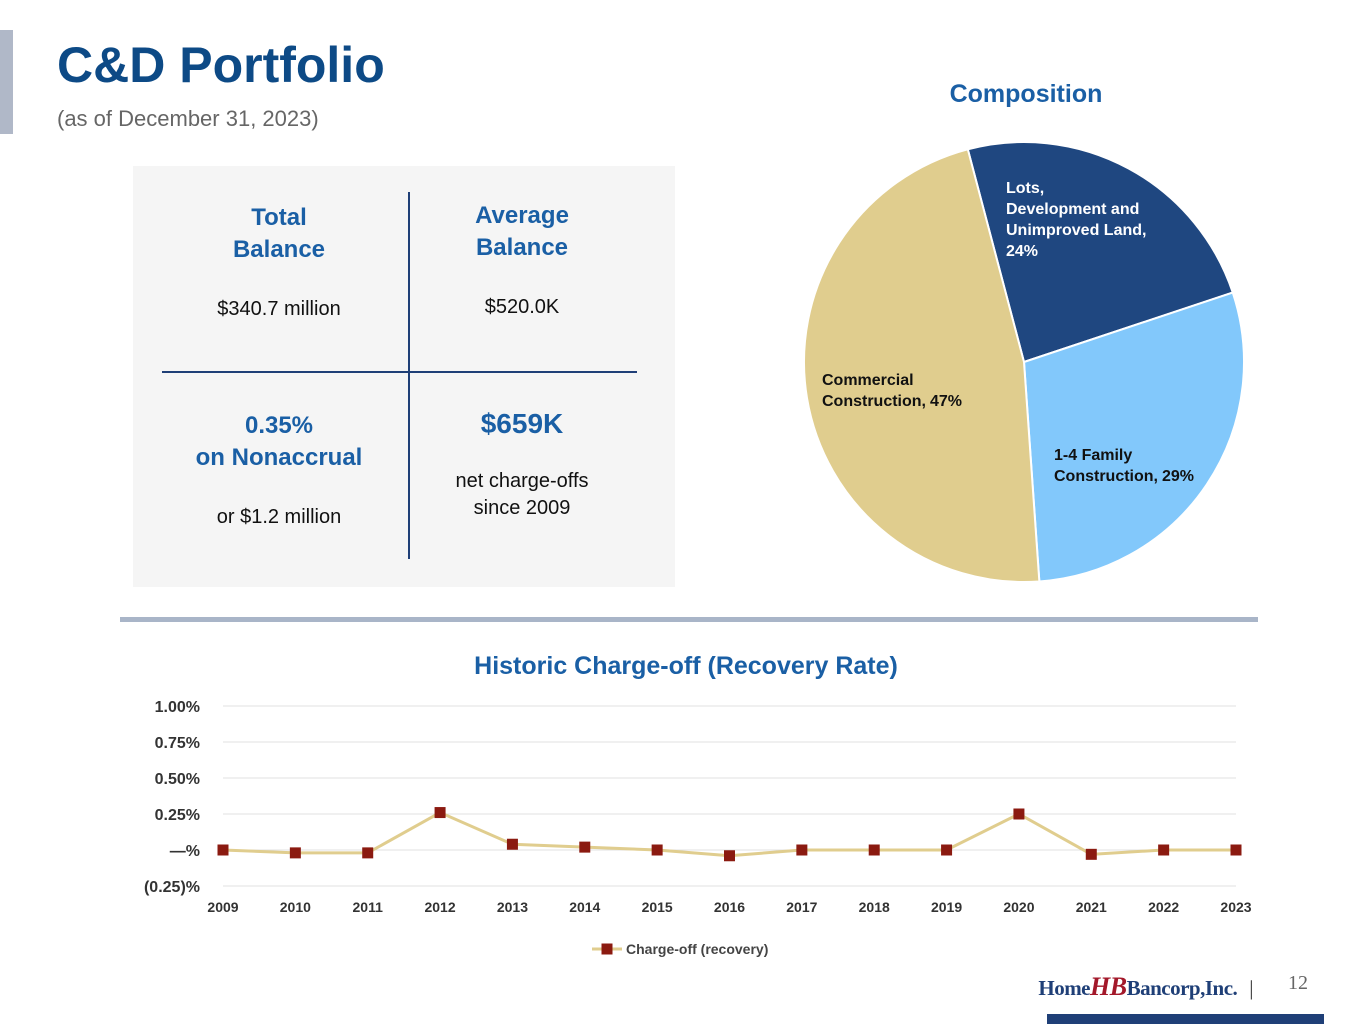  What do you see at coordinates (1026, 94) in the screenshot?
I see `chart-title: Composition` at bounding box center [1026, 94].